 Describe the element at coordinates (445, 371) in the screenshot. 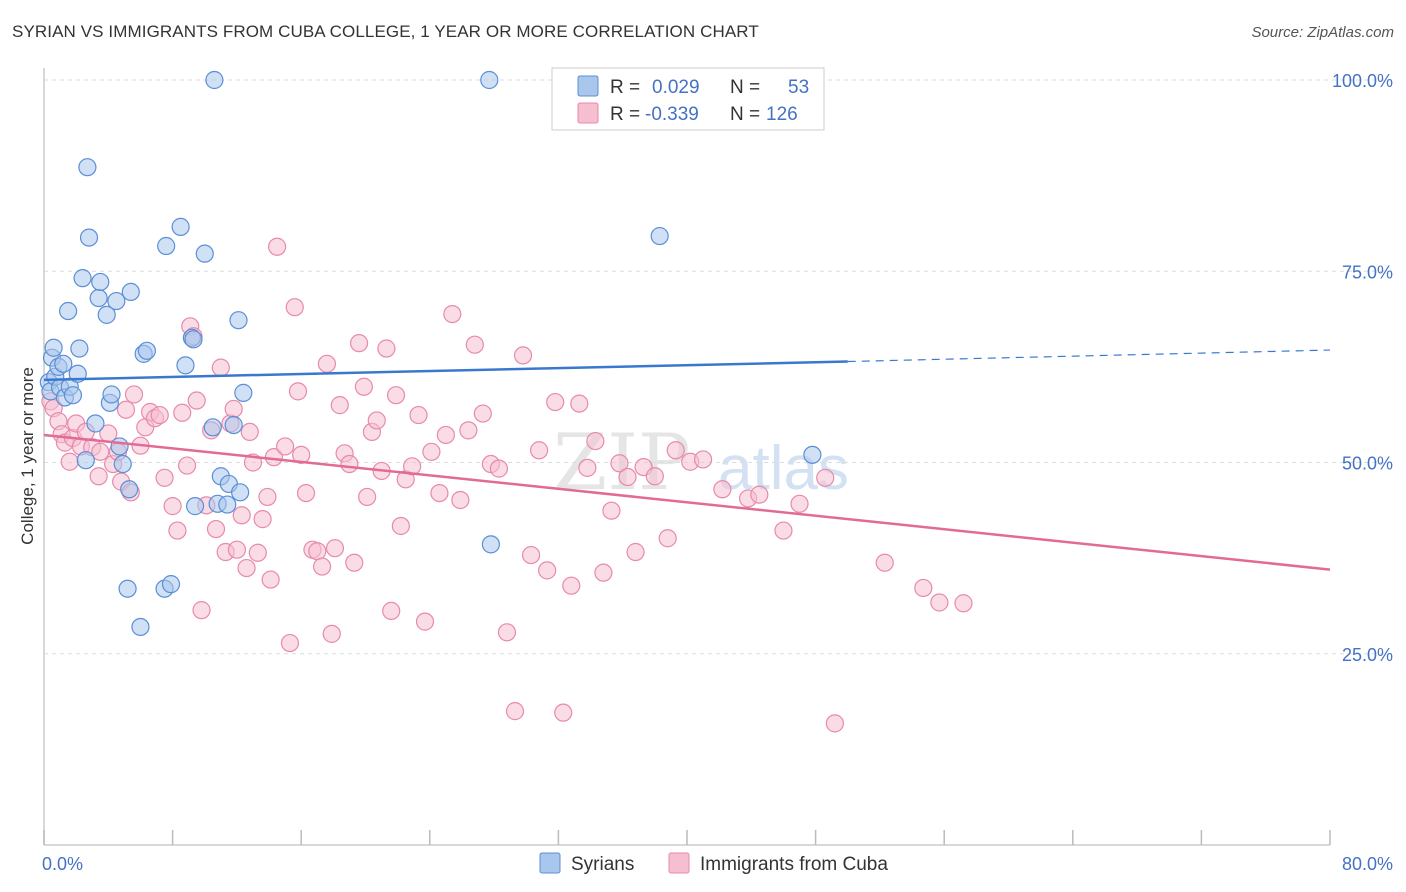

I see `syrians-trend-line` at that location.